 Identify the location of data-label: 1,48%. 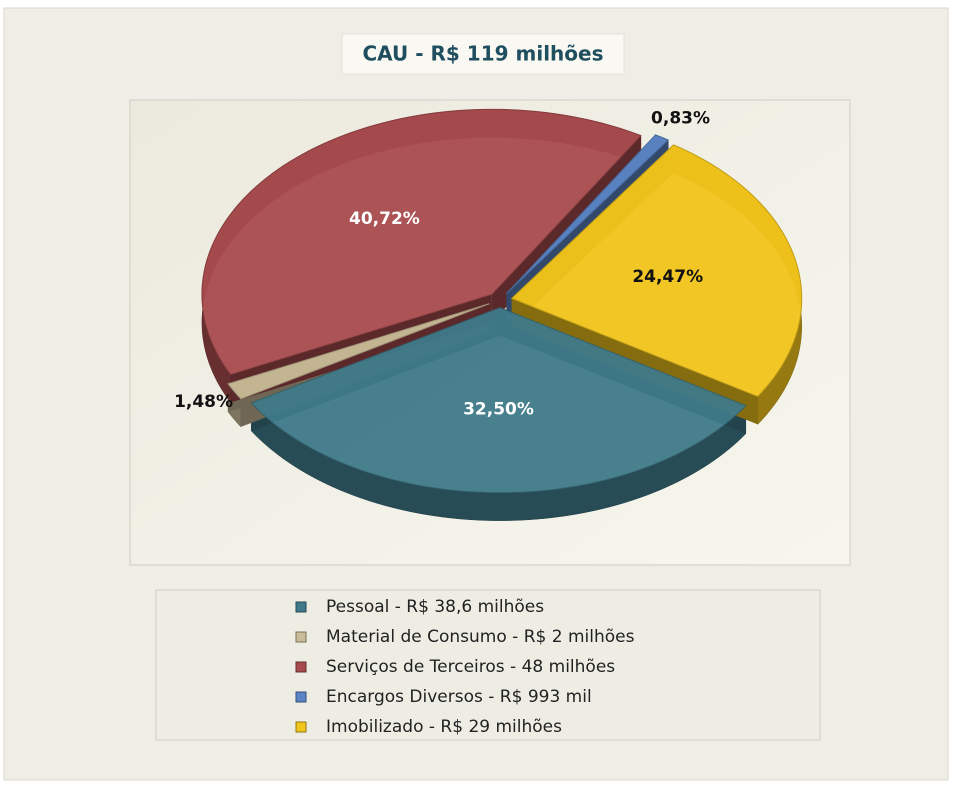
(203, 402).